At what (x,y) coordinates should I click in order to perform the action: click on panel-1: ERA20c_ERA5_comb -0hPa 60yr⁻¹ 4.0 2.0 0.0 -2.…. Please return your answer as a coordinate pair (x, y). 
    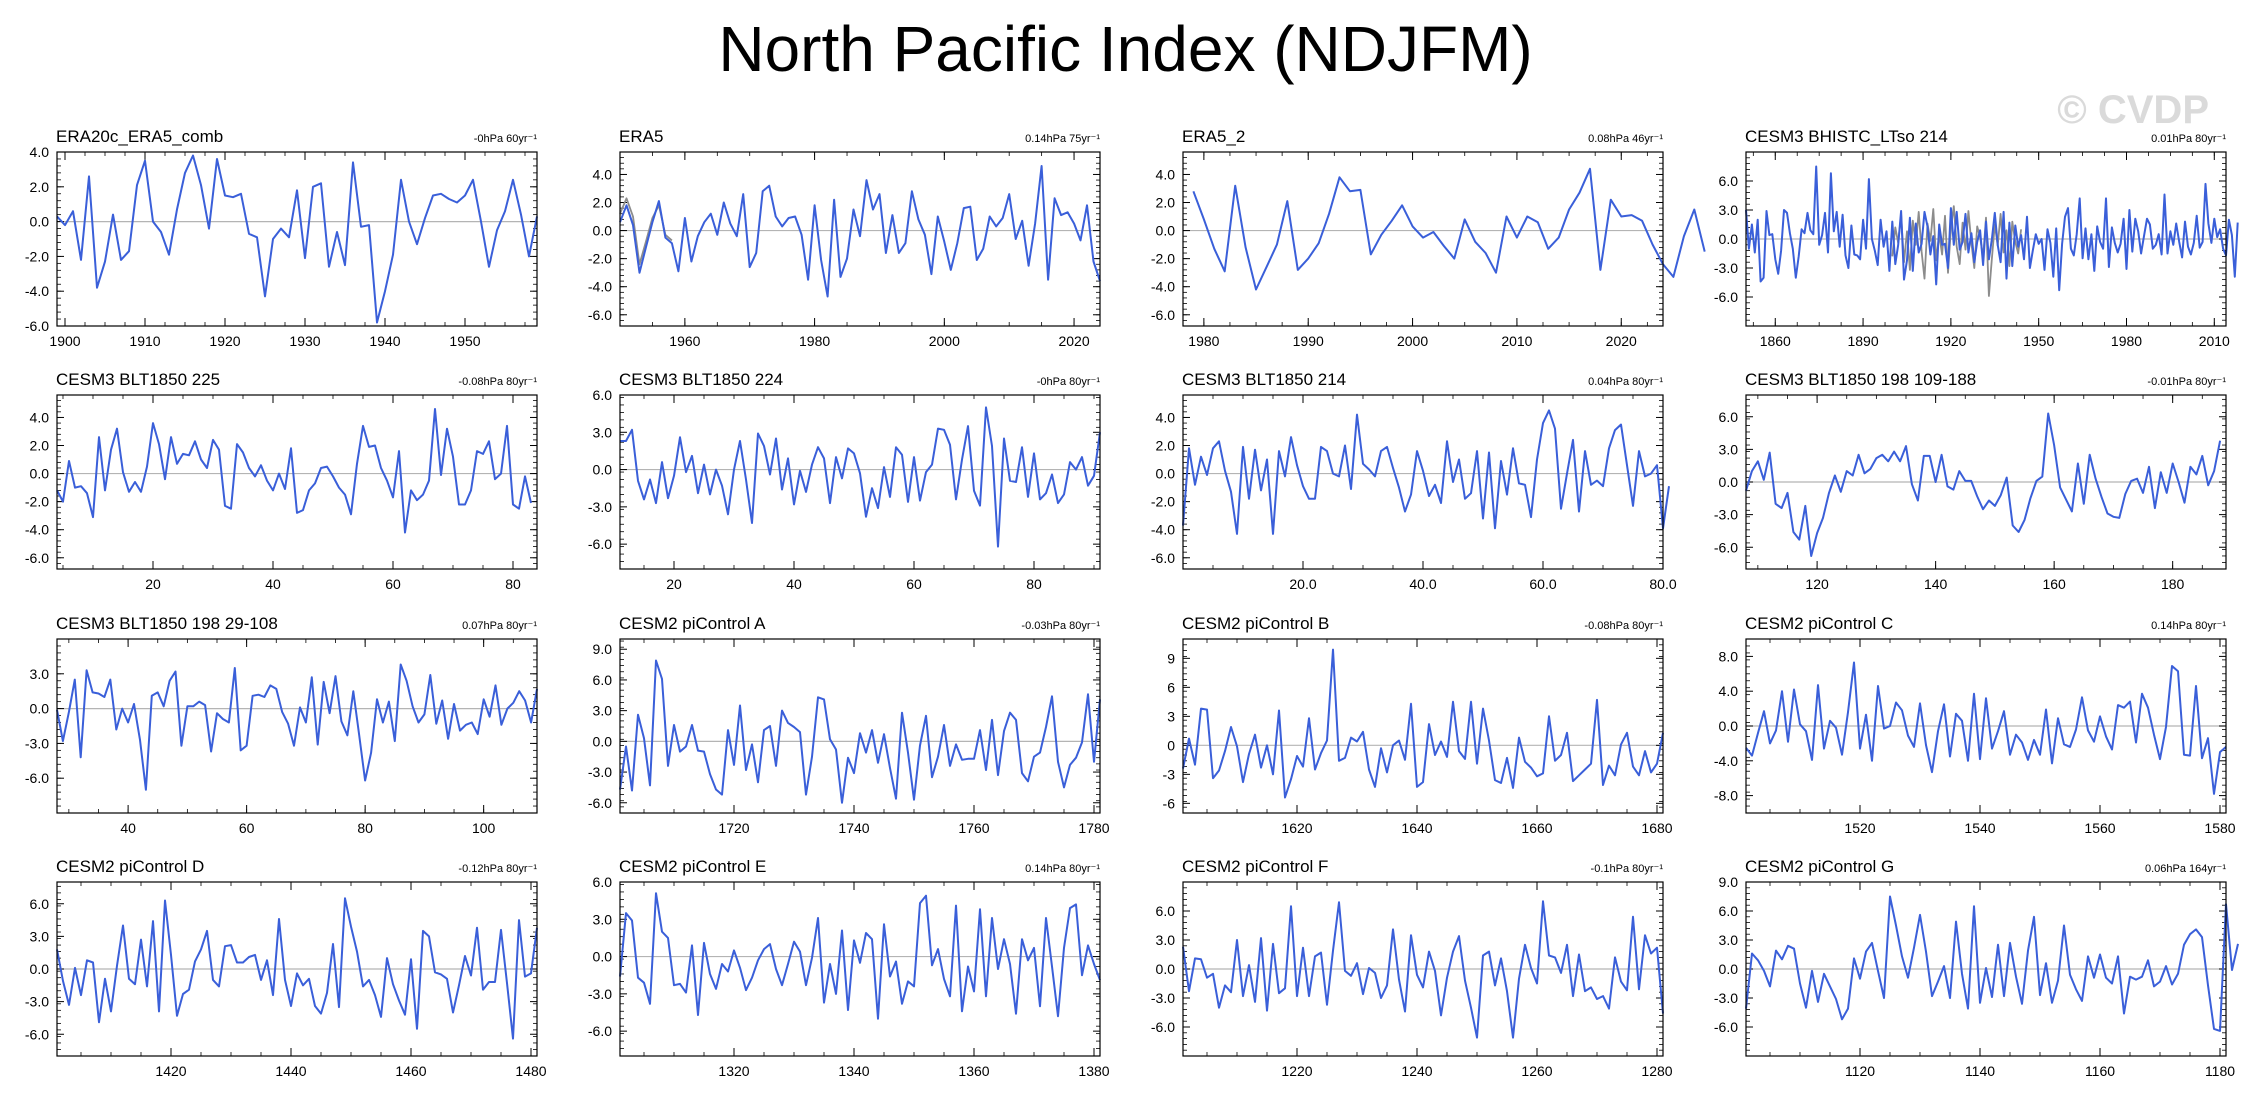
    Looking at the image, I should click on (281, 238).